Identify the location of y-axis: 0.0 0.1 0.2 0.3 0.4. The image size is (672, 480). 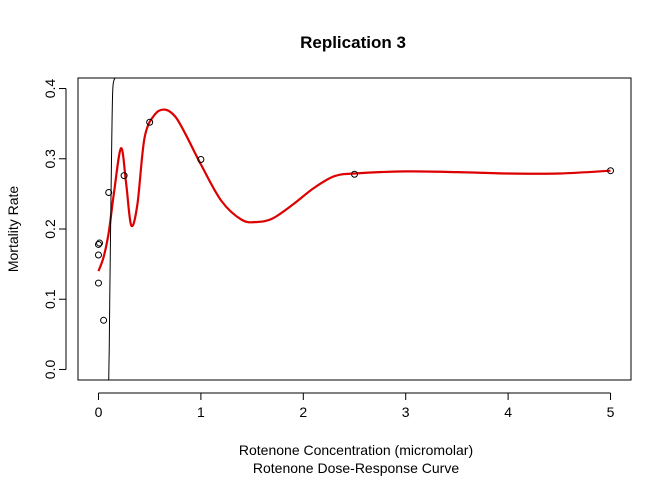
(54, 229).